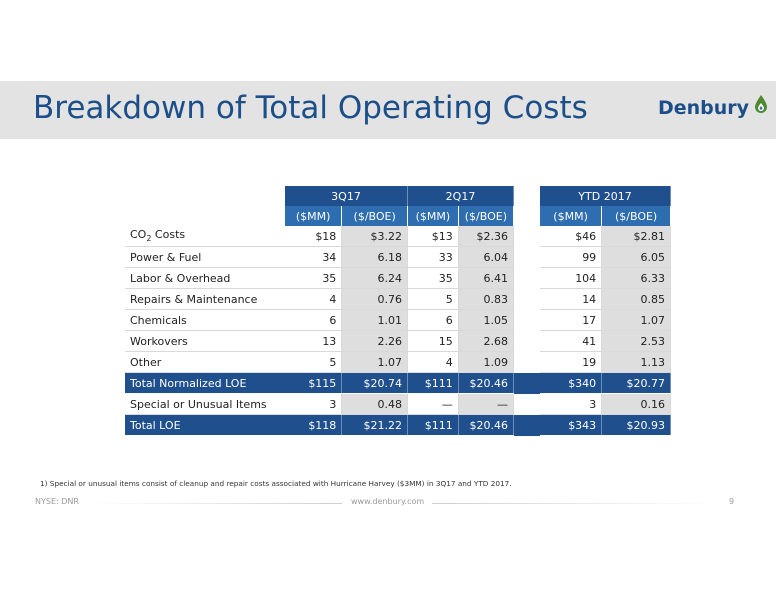  Describe the element at coordinates (205, 425) in the screenshot. I see `row-label: Total LOE` at that location.